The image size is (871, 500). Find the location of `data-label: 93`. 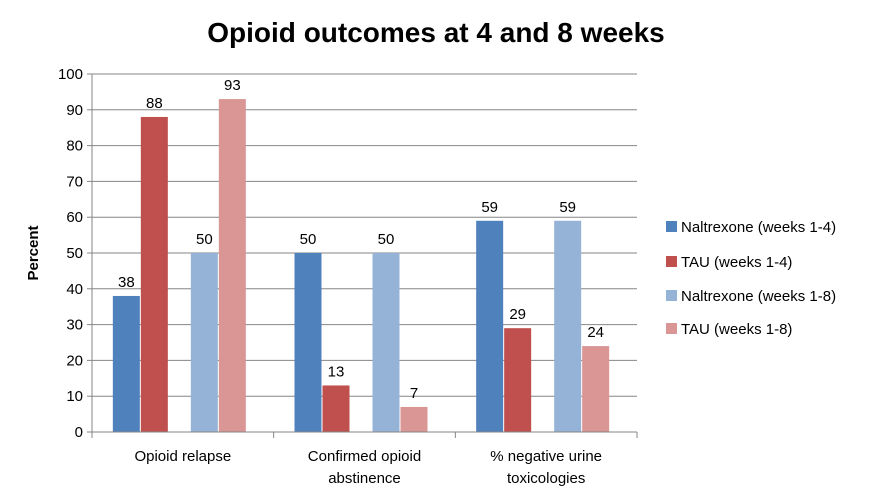

data-label: 93 is located at coordinates (232, 85).